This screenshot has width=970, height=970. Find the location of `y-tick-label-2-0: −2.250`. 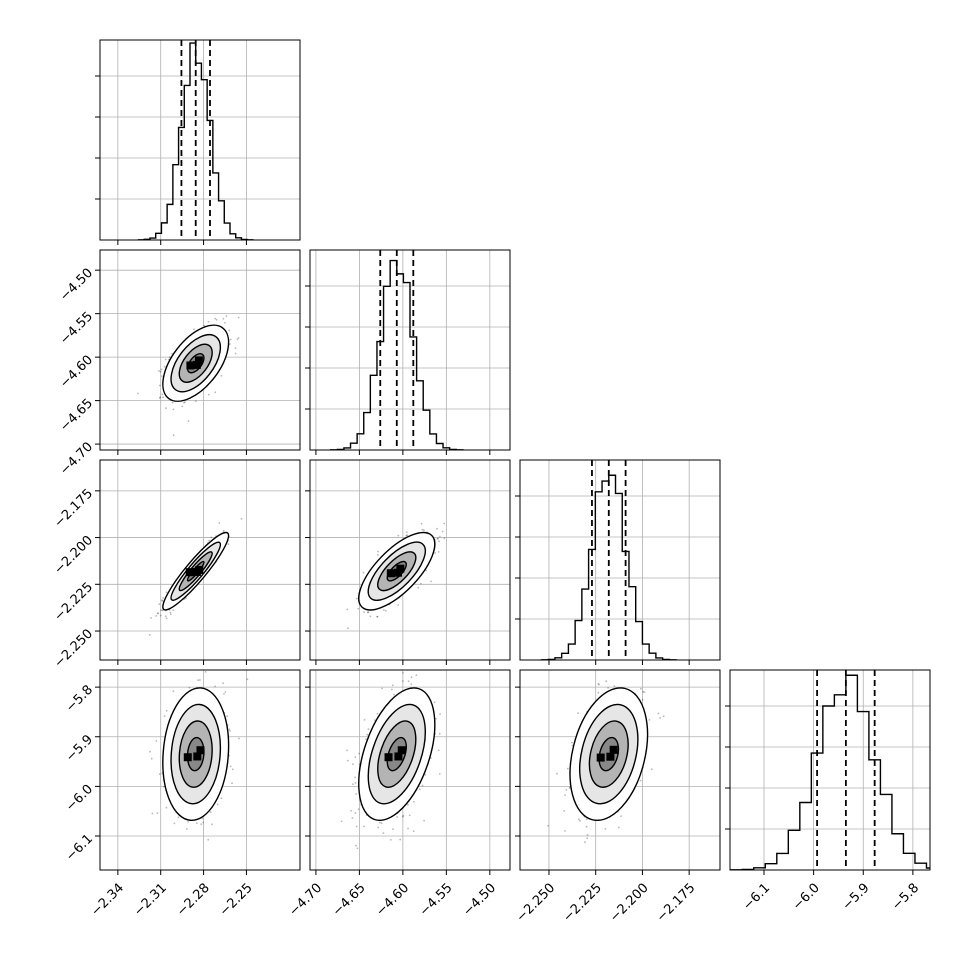

y-tick-label-2-0: −2.250 is located at coordinates (73, 648).